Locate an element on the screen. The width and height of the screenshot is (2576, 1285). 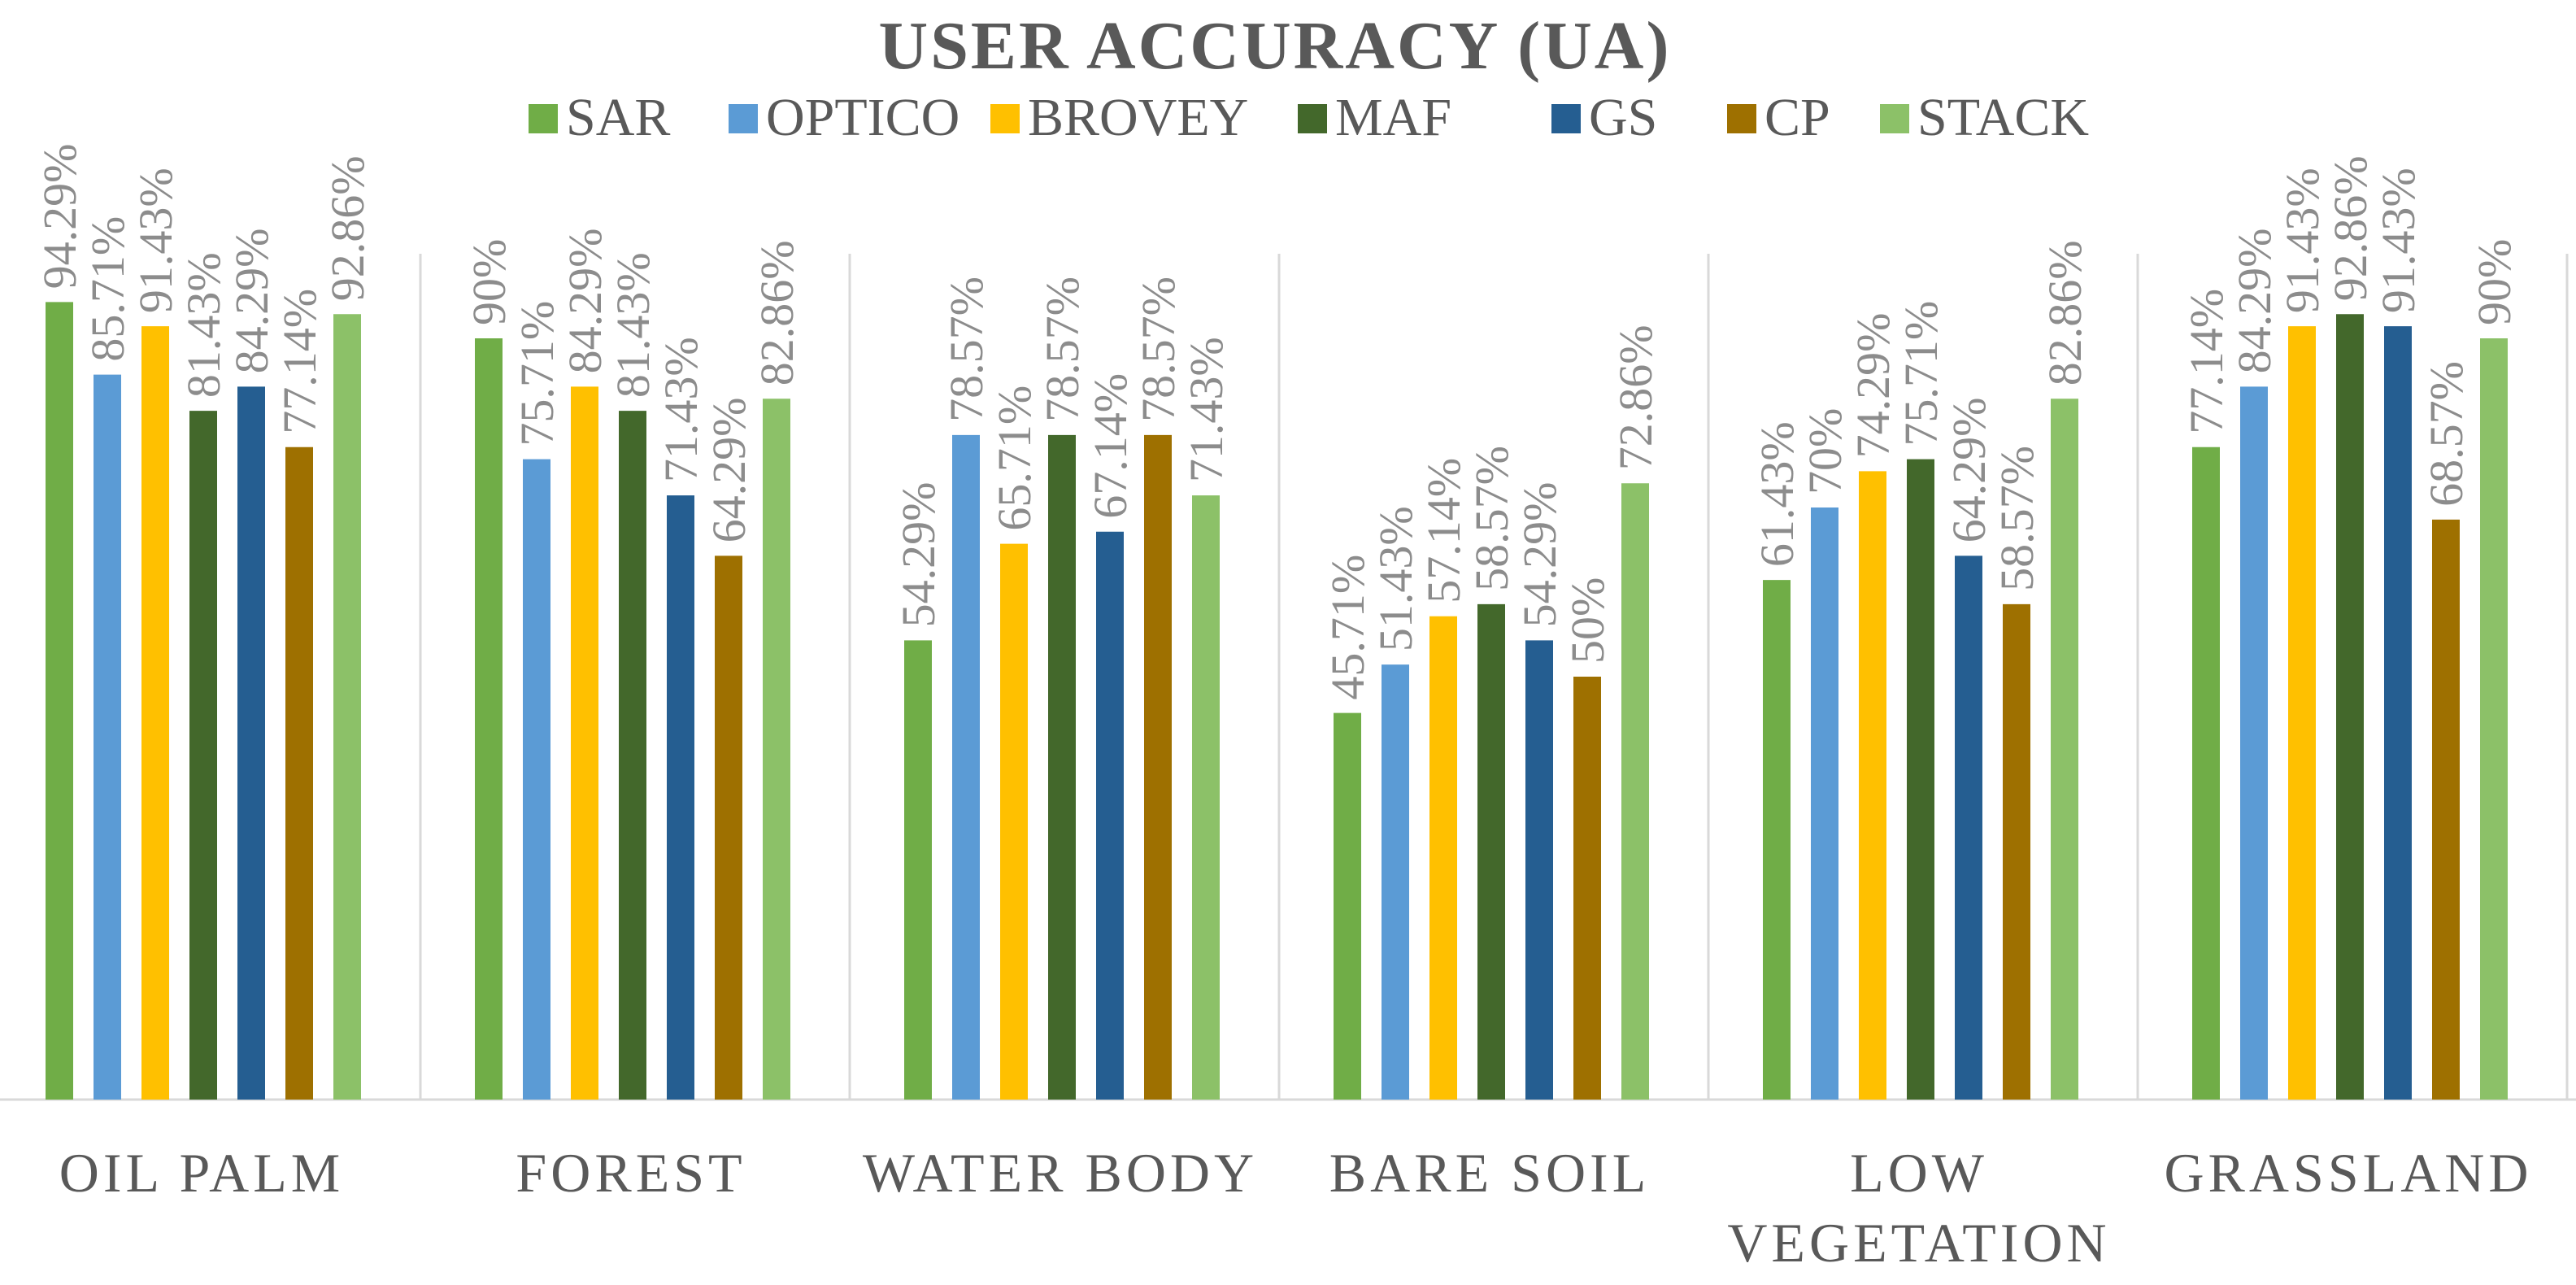
data-label-oil-palm-optico: 85.71% is located at coordinates (108, 289).